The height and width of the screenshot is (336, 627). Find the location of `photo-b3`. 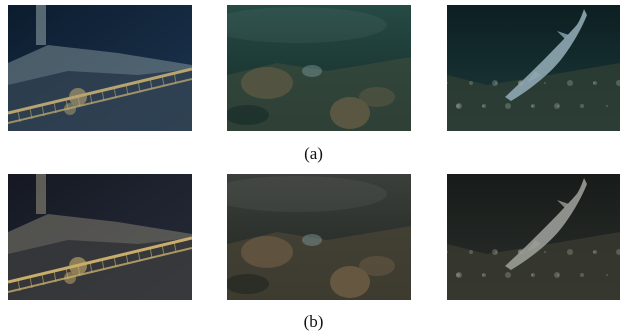

photo-b3 is located at coordinates (533, 237).